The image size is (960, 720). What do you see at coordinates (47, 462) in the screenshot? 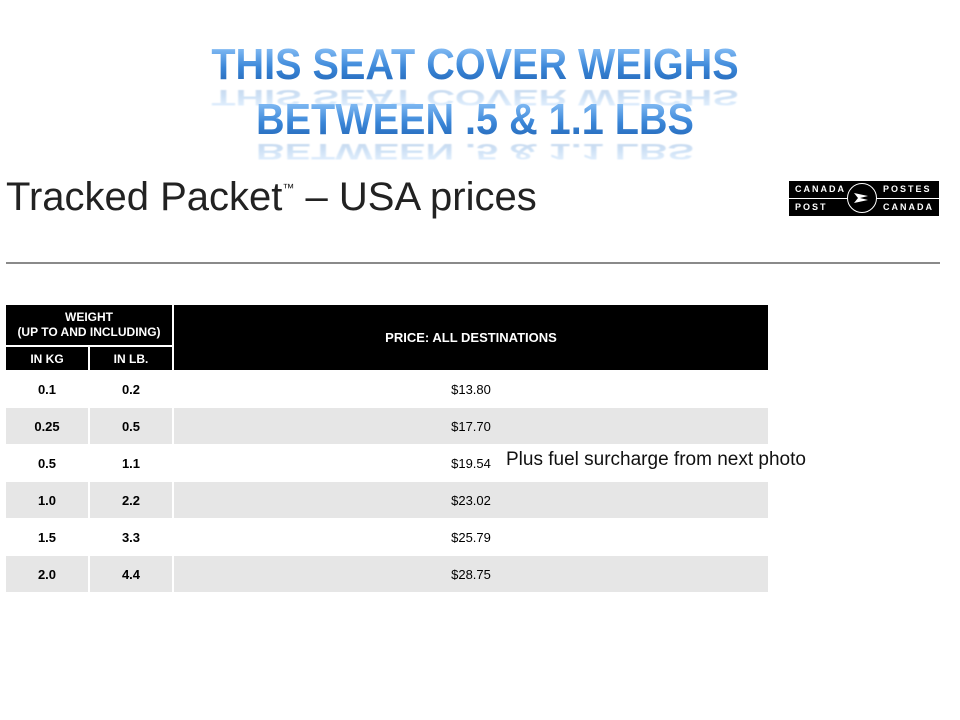
I see `weight-kg-cell: 0.5` at bounding box center [47, 462].